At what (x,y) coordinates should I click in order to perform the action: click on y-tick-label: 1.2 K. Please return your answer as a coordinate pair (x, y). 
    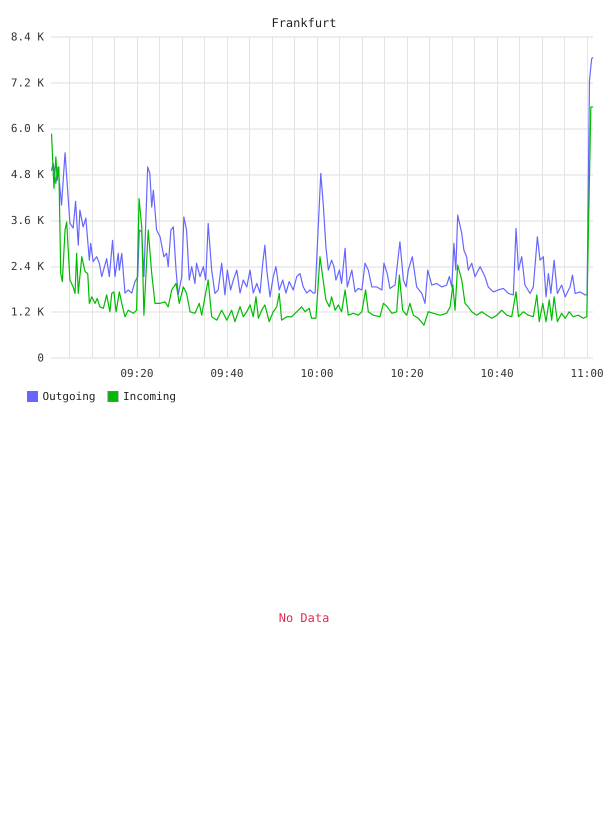
    Looking at the image, I should click on (27, 312).